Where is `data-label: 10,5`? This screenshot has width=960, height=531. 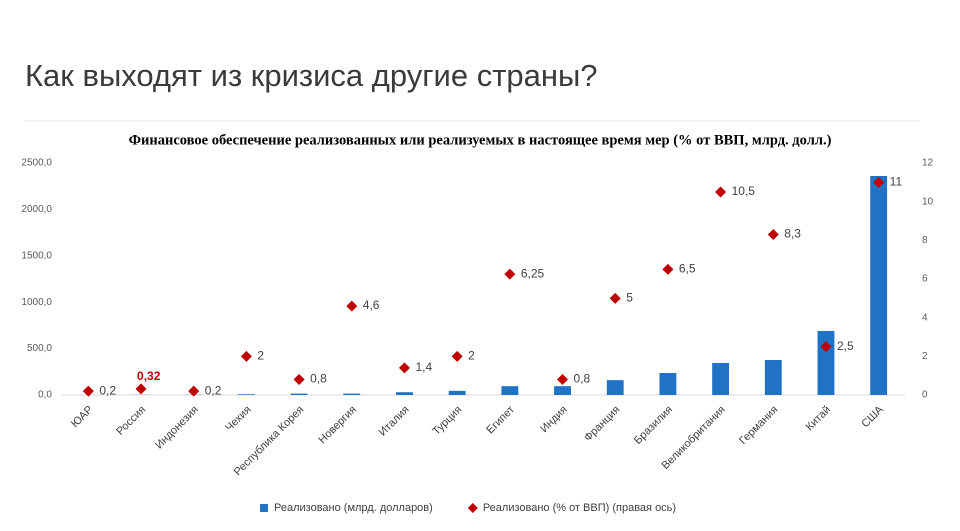
data-label: 10,5 is located at coordinates (744, 191).